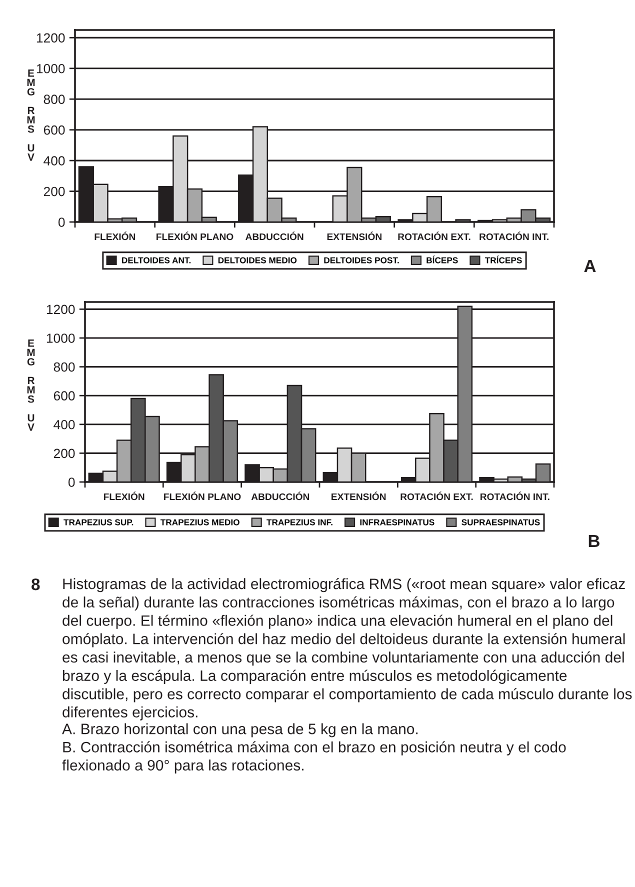  What do you see at coordinates (314, 757) in the screenshot?
I see `text: B. Contracción isométrica máxima con el brazo en posición neutra y el codo flexionado a 90° para las rotaciones.` at bounding box center [314, 757].